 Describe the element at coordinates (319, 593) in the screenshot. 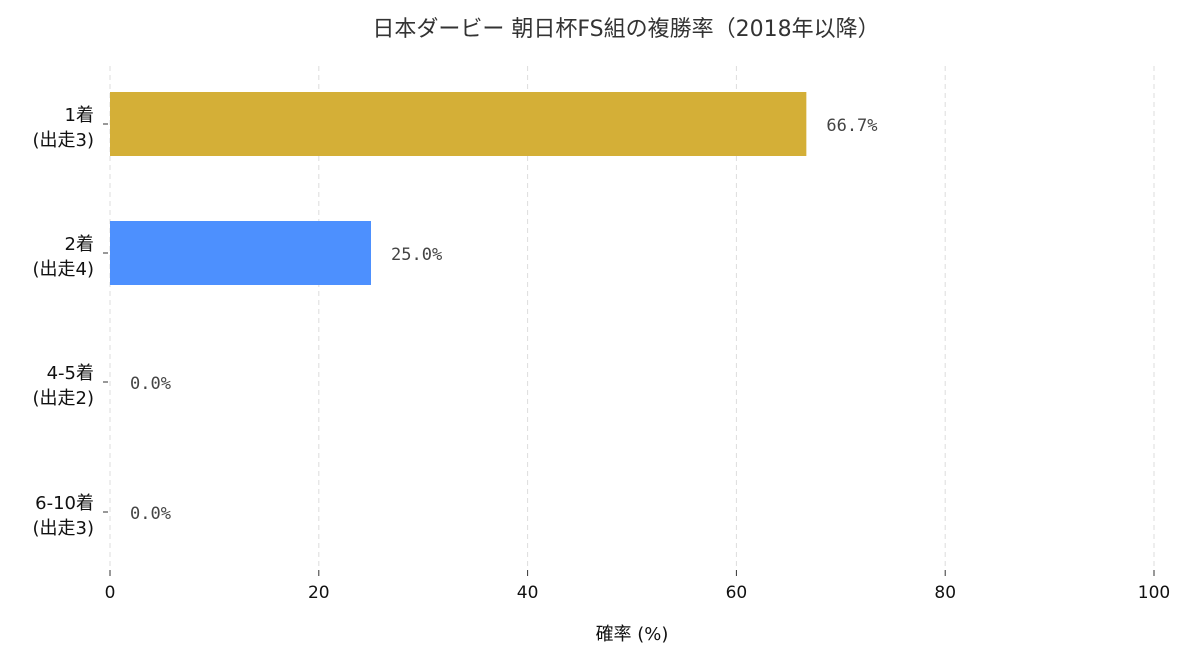

I see `x-tick-label: 20` at that location.